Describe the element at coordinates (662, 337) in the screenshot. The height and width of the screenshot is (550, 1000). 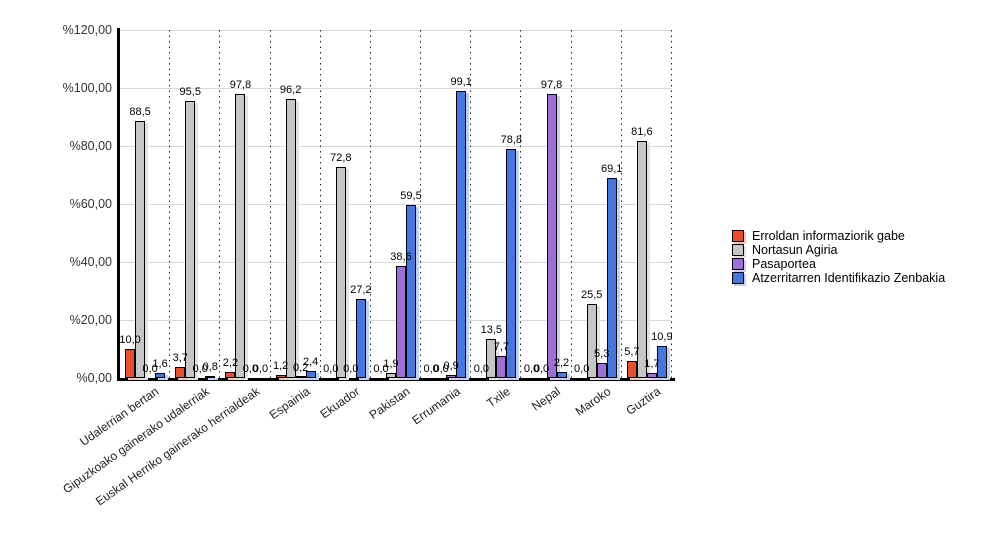
I see `bar-value-label: 10,9` at that location.